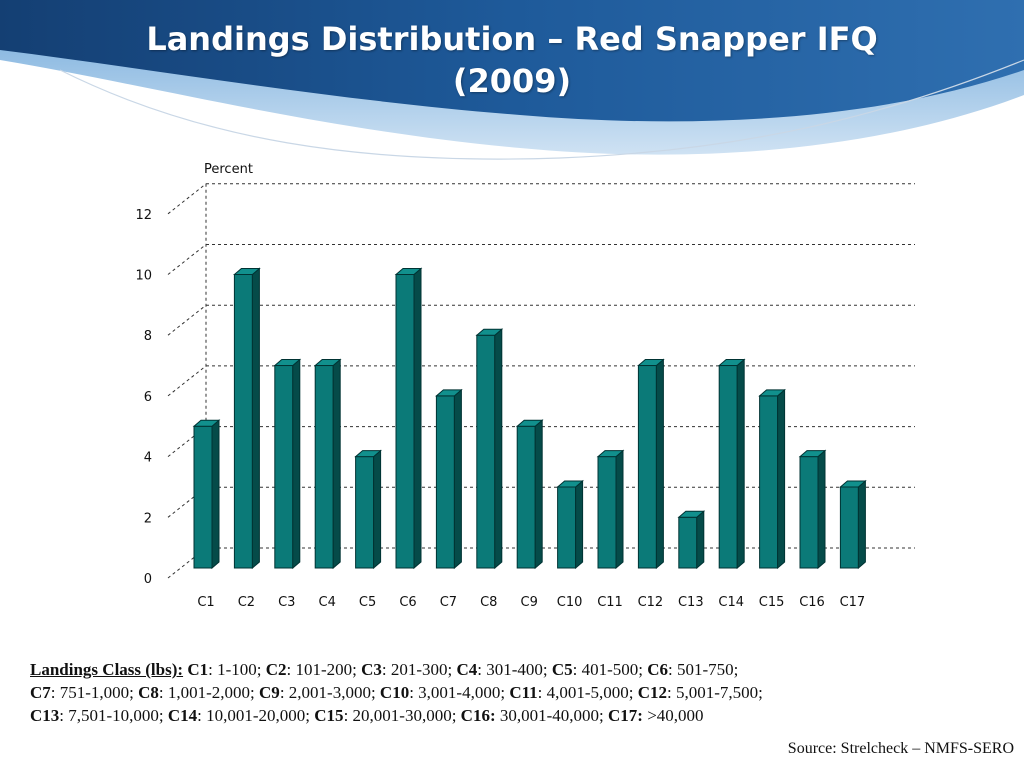 Image resolution: width=1024 pixels, height=768 pixels. What do you see at coordinates (514, 669) in the screenshot?
I see `legend-class-range: : 301-400;` at bounding box center [514, 669].